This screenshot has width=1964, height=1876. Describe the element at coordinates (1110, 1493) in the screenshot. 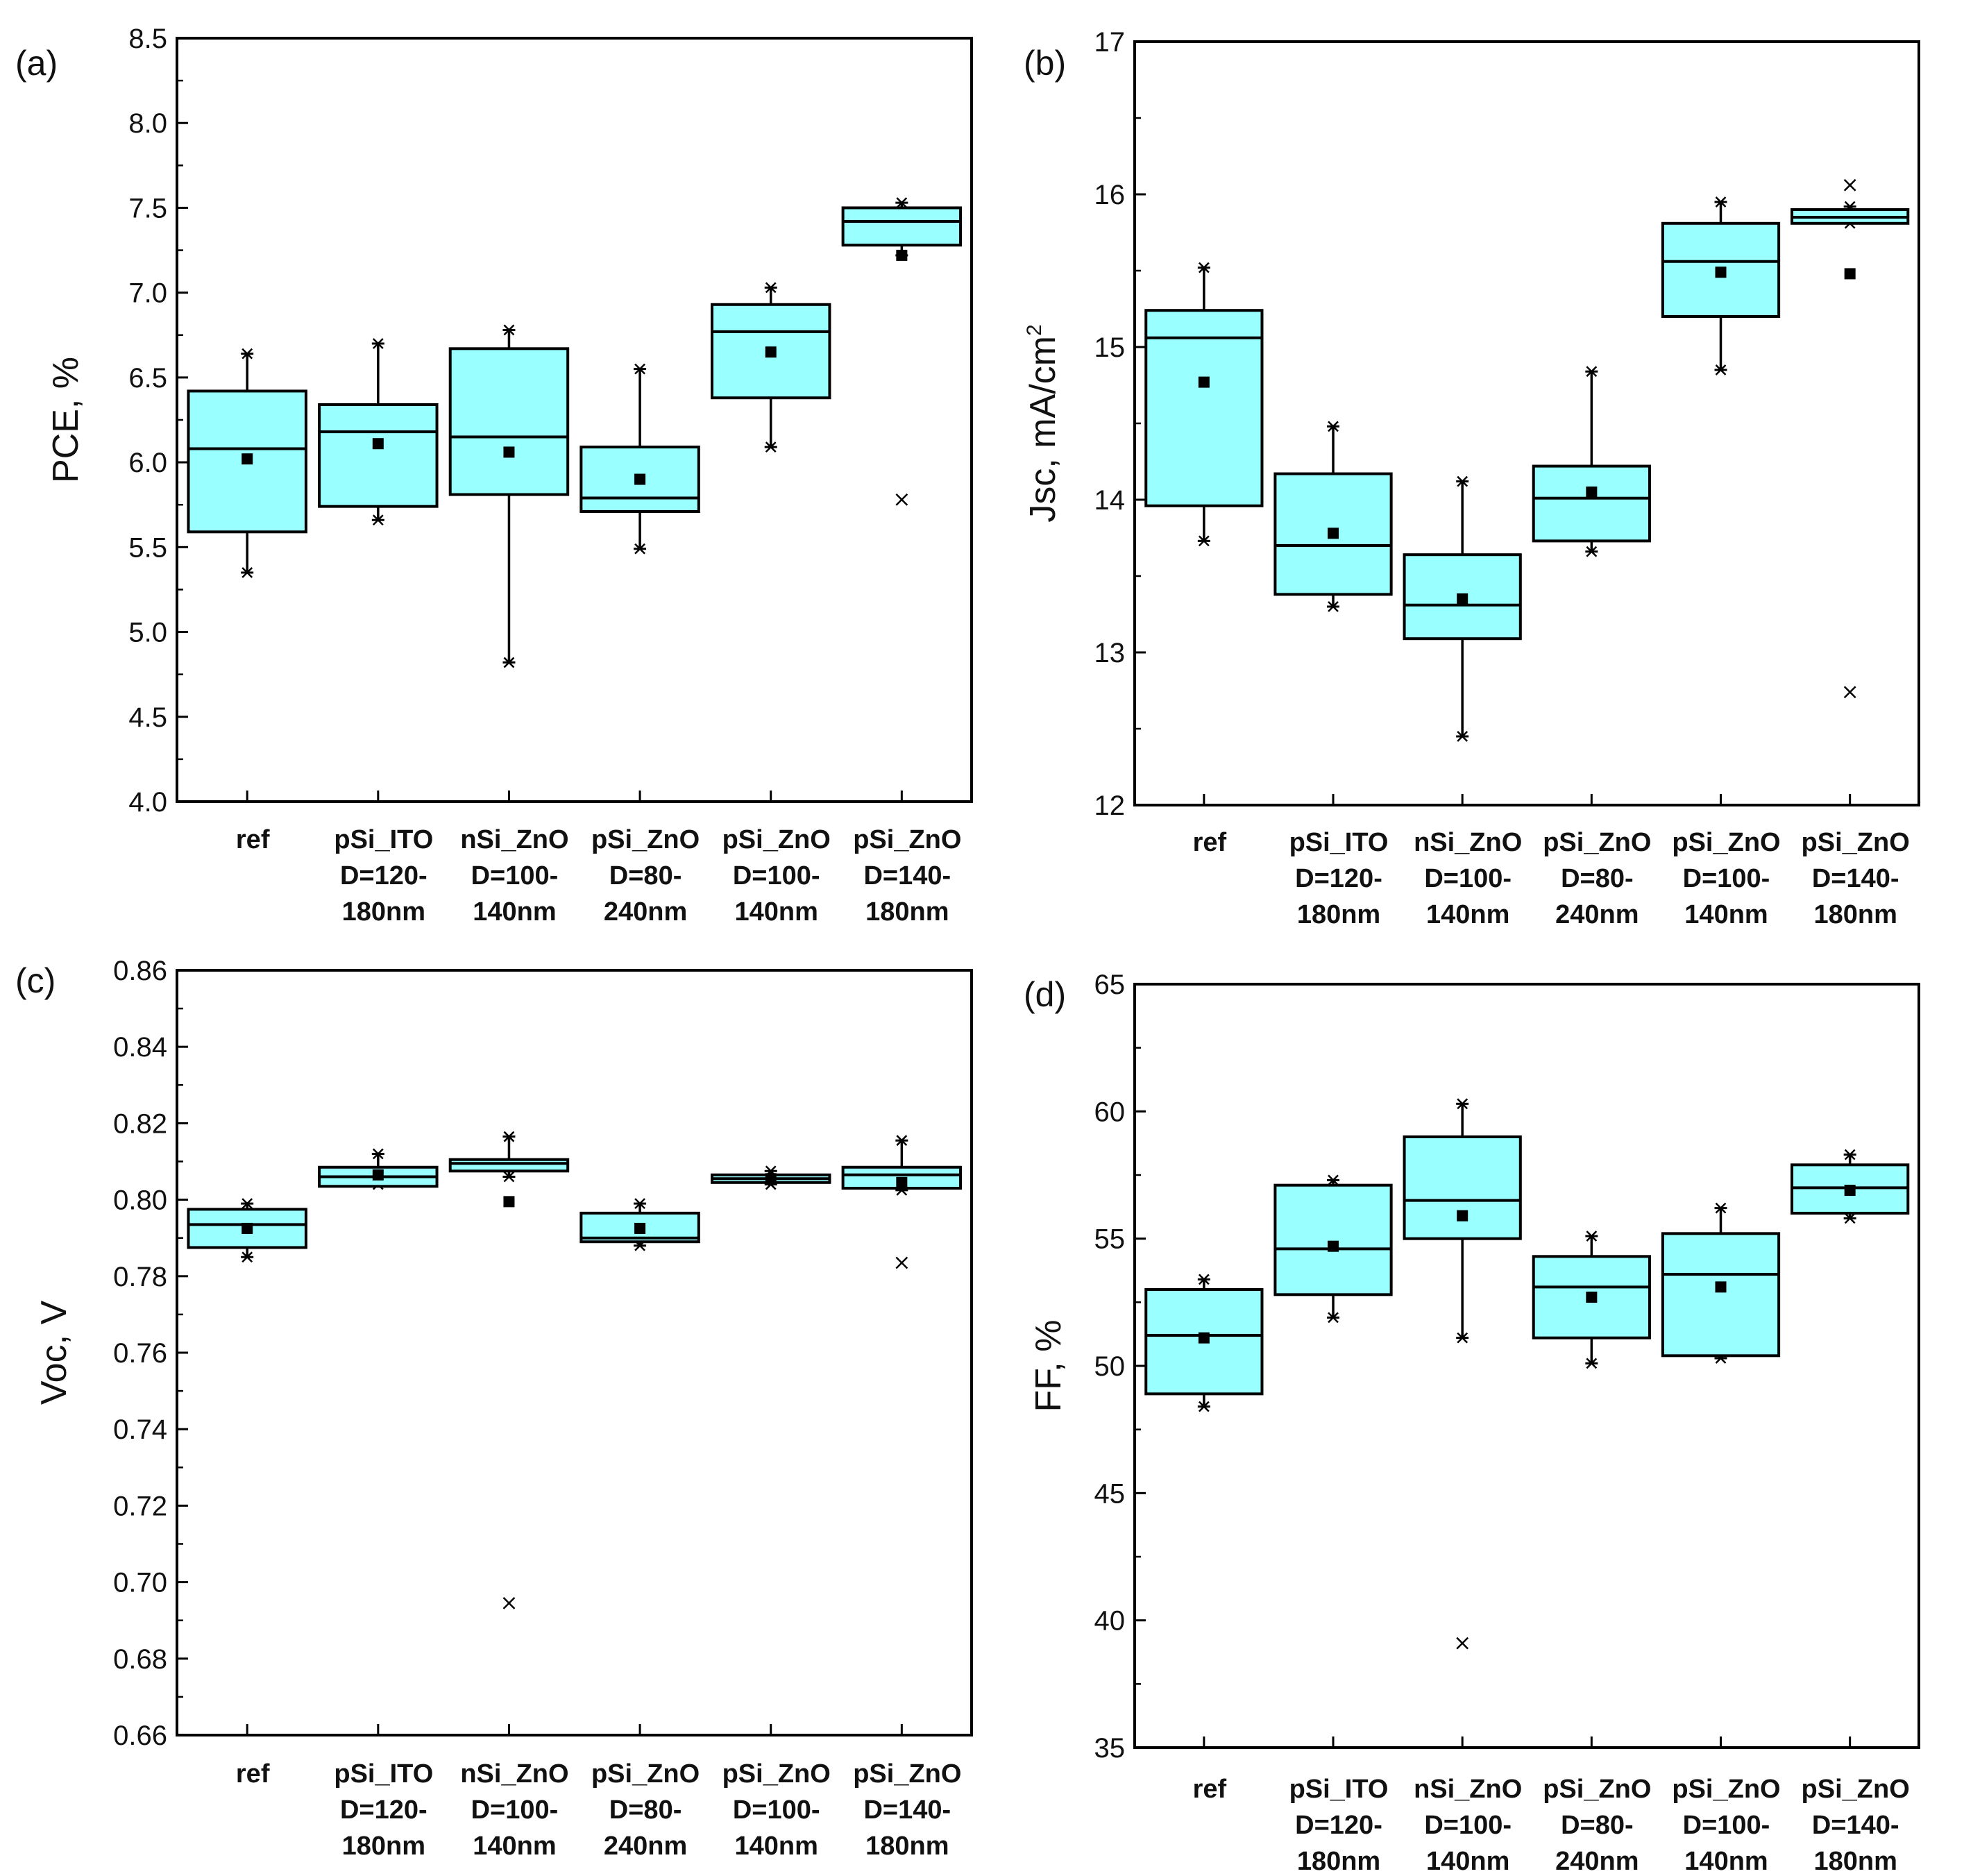

I see `y-tick-label: 45` at that location.